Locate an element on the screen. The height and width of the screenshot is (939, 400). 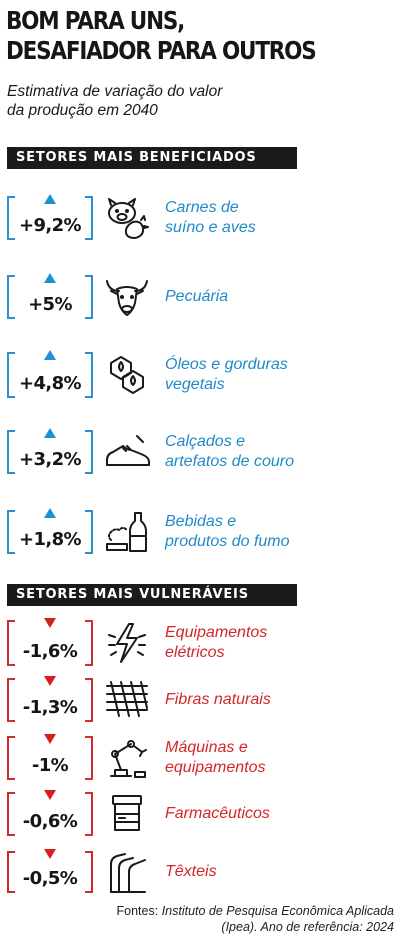
textile-roll-icon is located at coordinates (127, 872).